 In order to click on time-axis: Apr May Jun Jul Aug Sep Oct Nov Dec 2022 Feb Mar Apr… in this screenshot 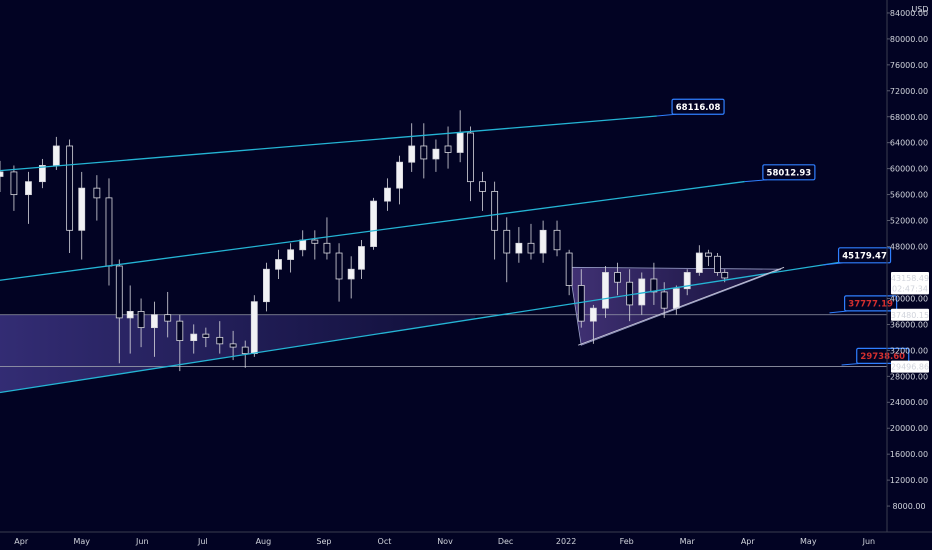, I will do `click(444, 541)`.